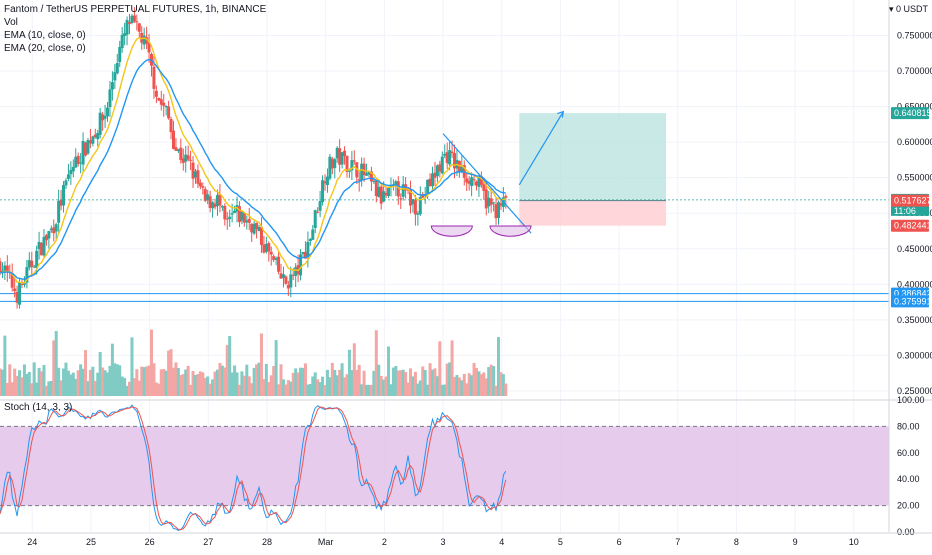 This screenshot has height=555, width=932. I want to click on ema20-legend: EMA (20, close, 0), so click(45, 48).